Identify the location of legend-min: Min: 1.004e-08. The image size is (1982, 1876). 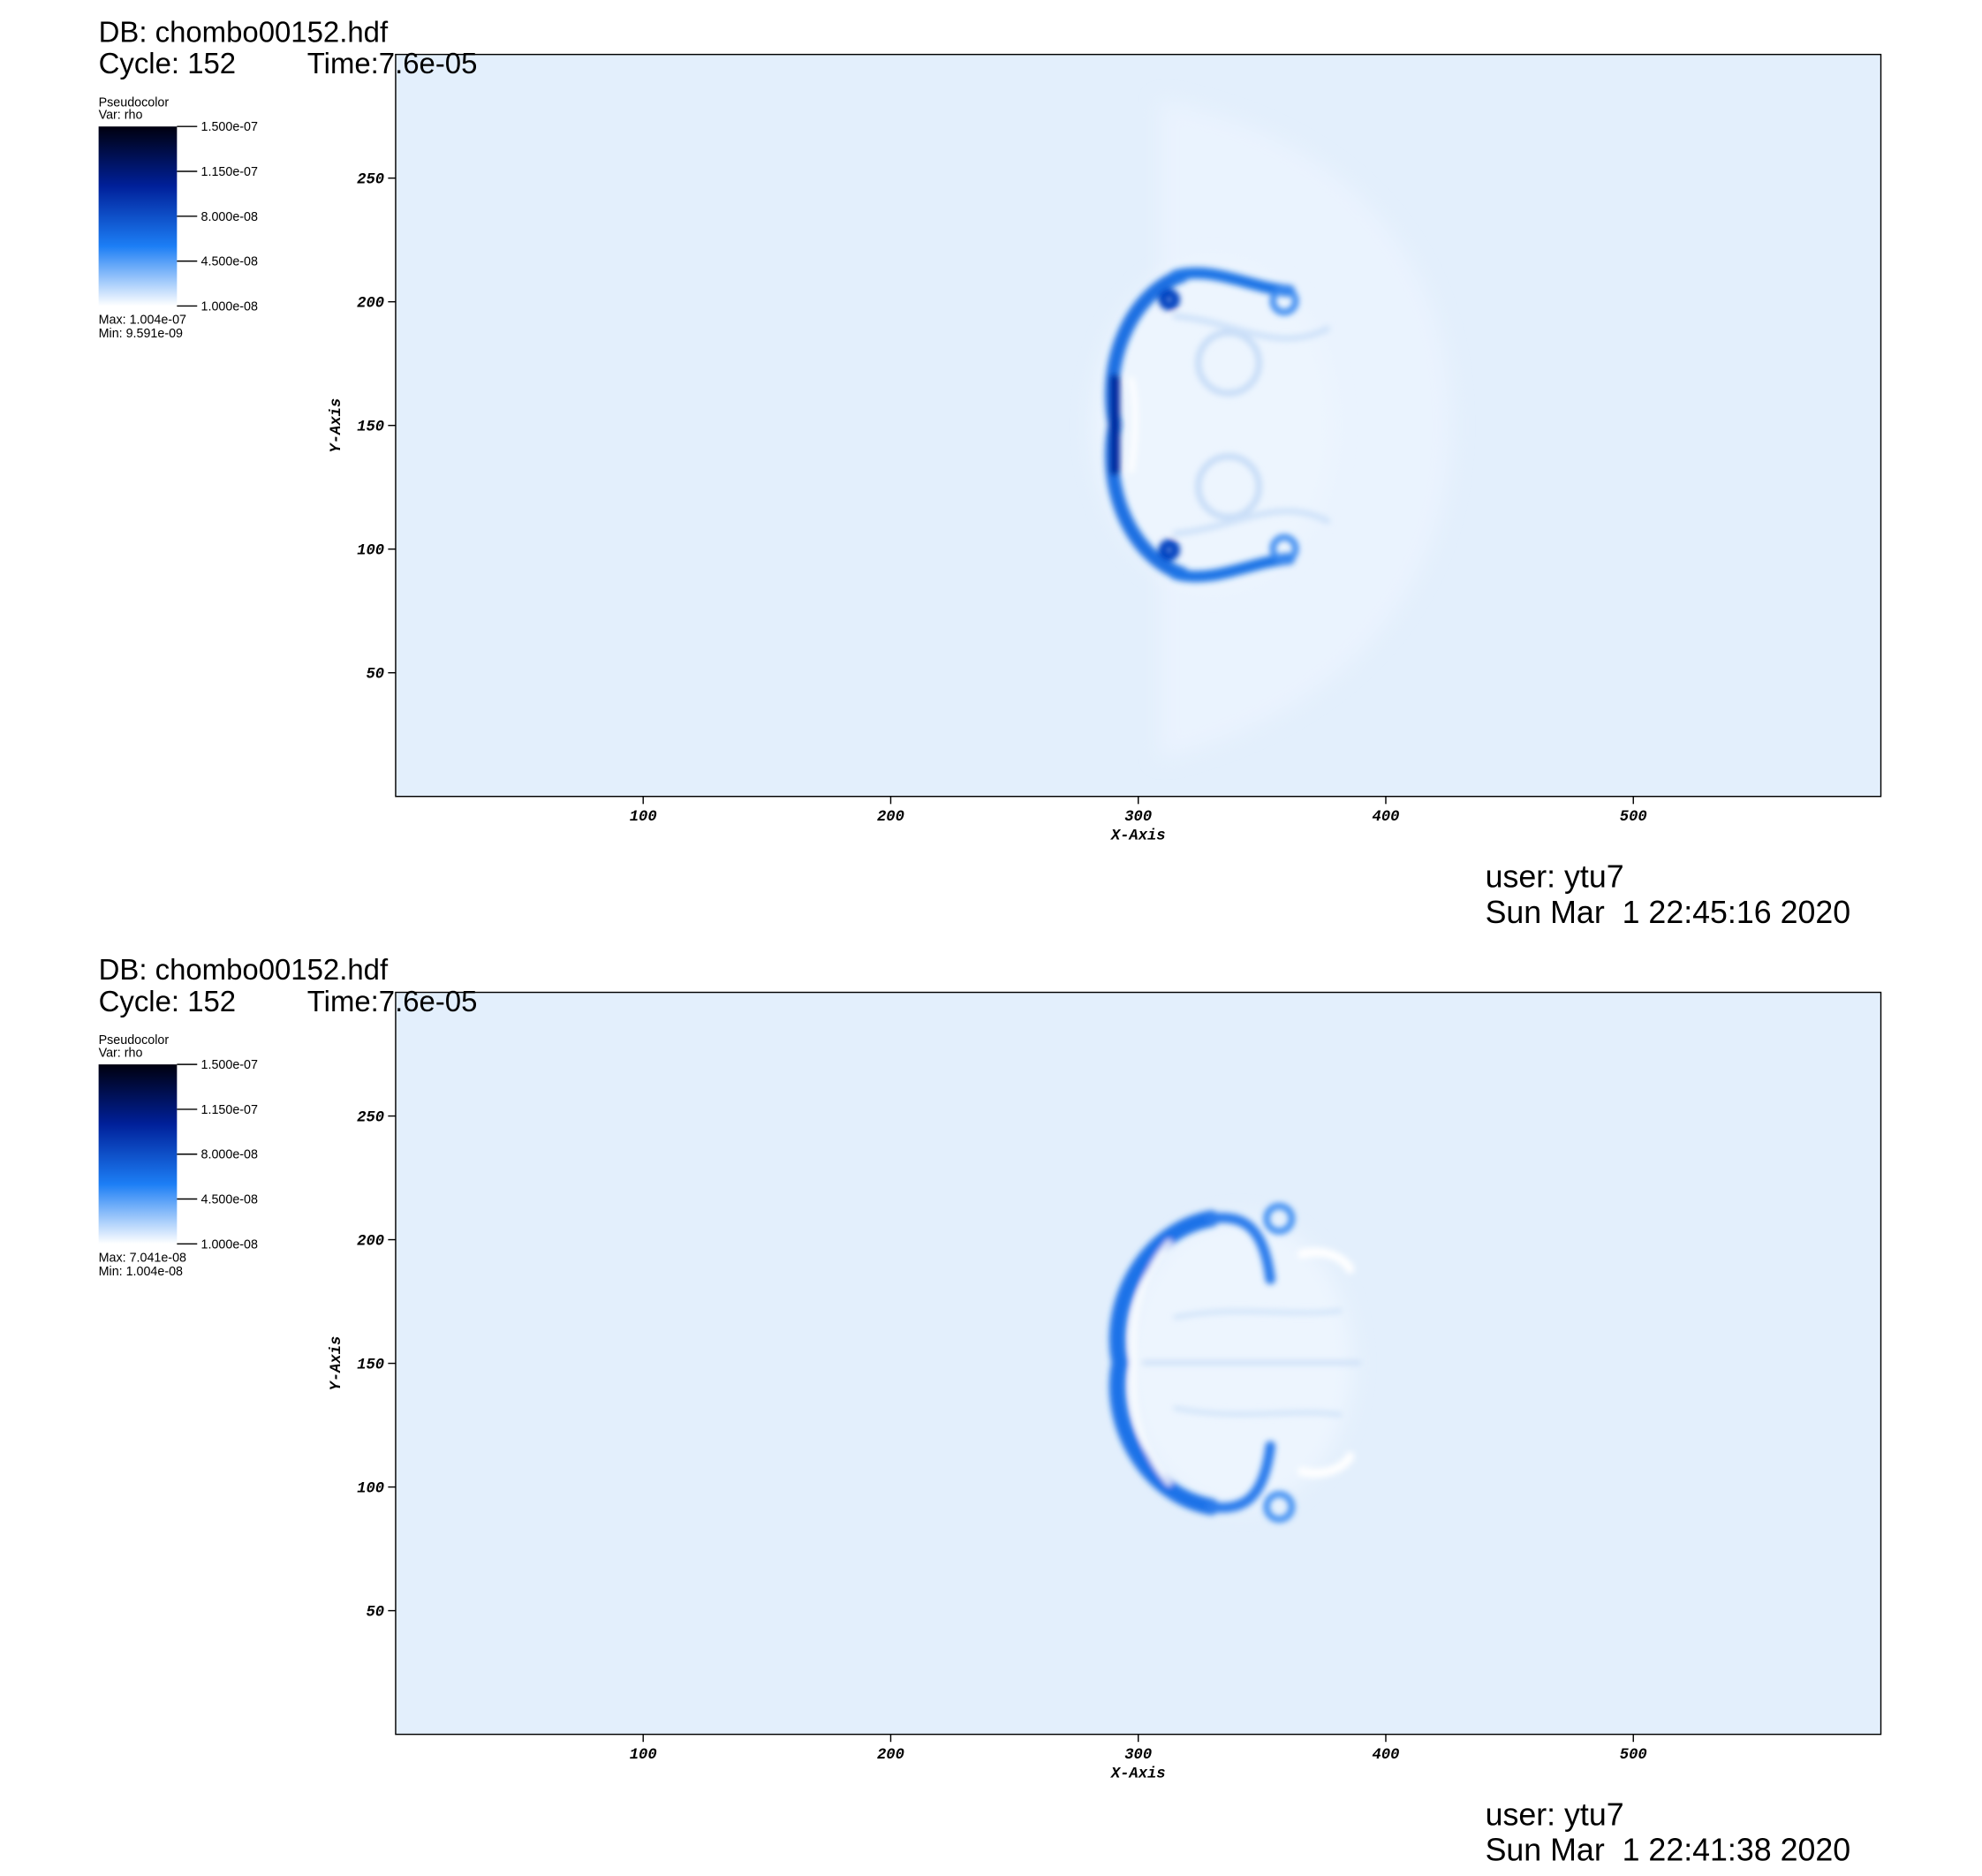
(141, 1272).